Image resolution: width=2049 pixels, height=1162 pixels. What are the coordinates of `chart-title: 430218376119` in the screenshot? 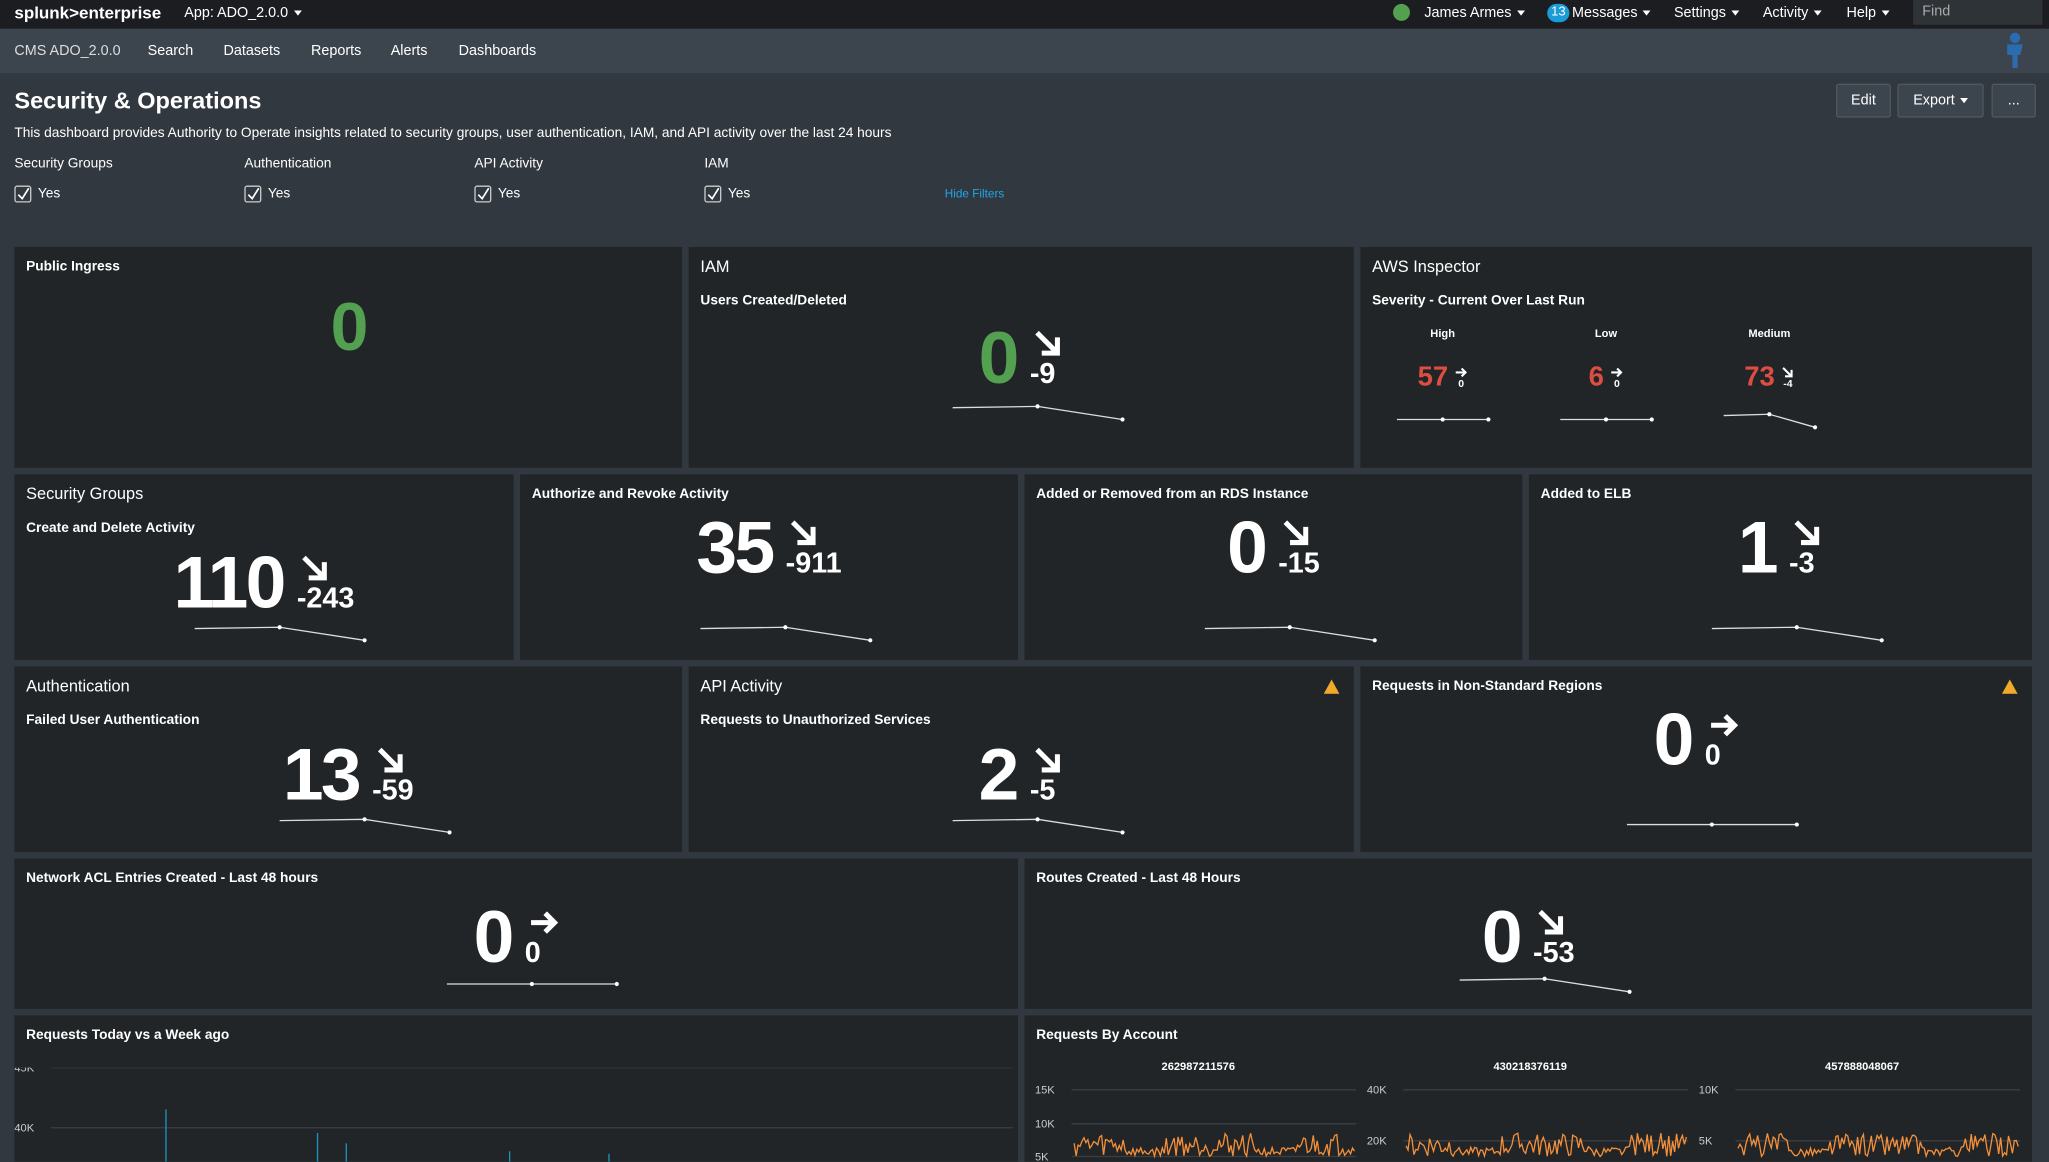 It's located at (1530, 1066).